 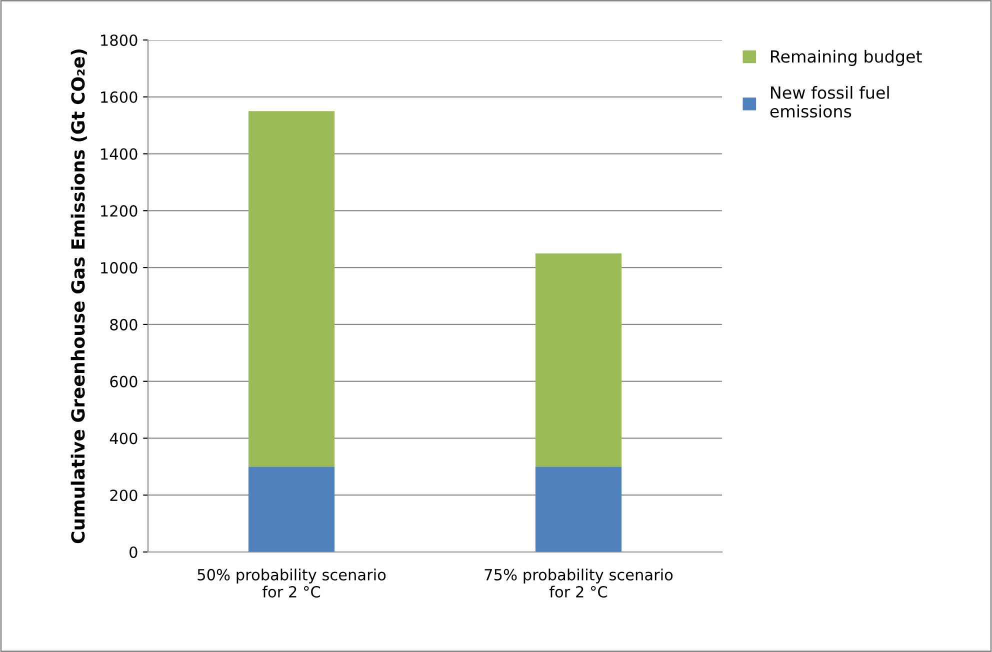 What do you see at coordinates (119, 97) in the screenshot?
I see `y-tick-label: 1600` at bounding box center [119, 97].